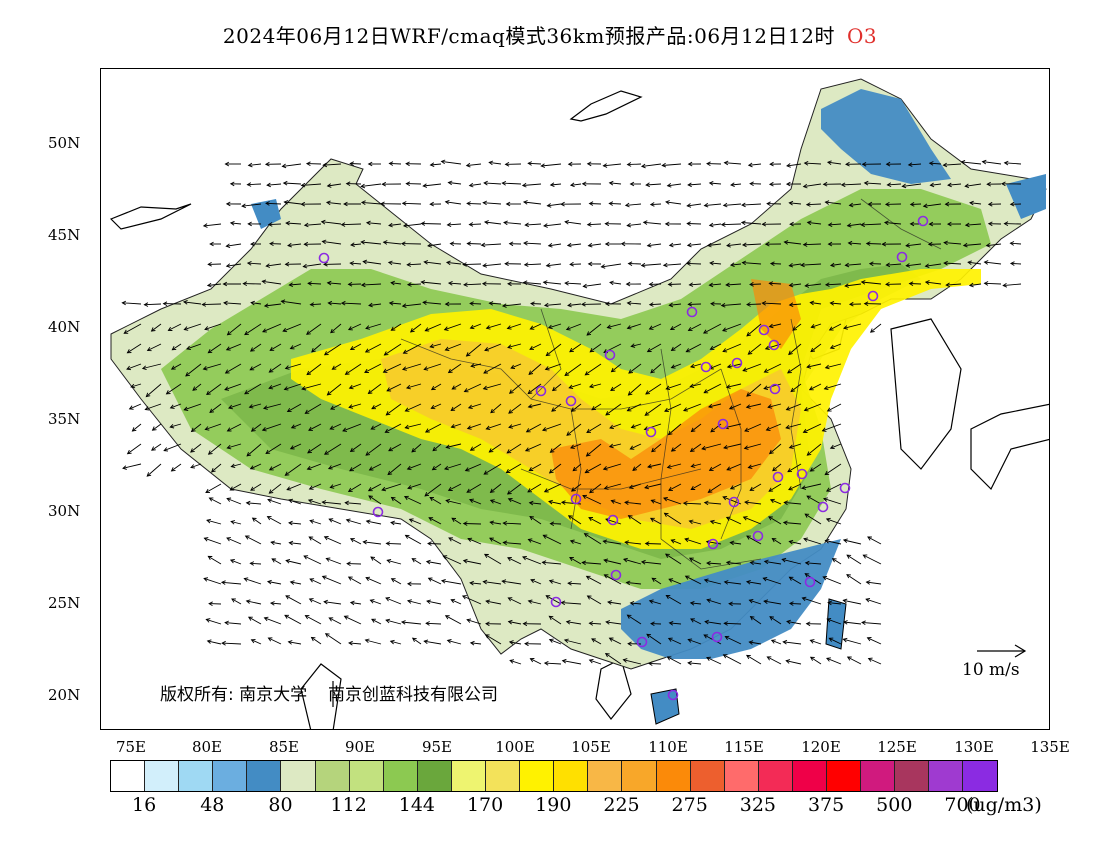 The width and height of the screenshot is (1100, 850). What do you see at coordinates (744, 747) in the screenshot?
I see `lon-label-115e: 115E` at bounding box center [744, 747].